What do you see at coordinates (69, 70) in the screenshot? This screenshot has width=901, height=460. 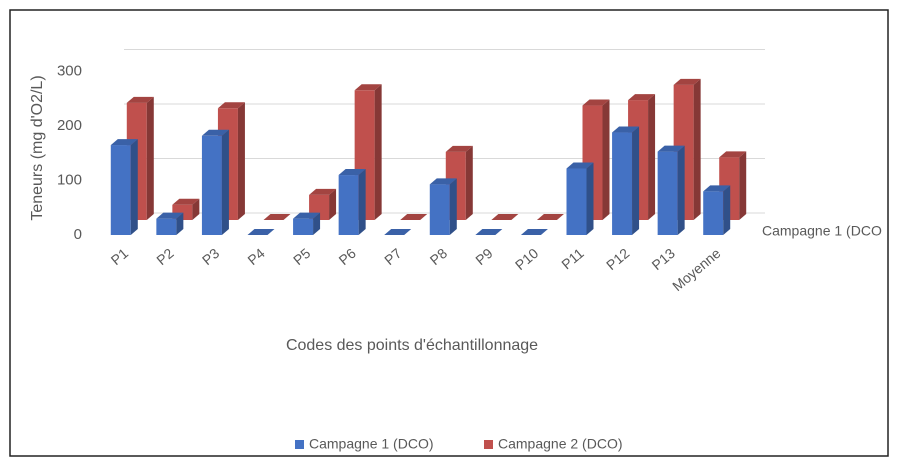 I see `y-tick-label: 300` at bounding box center [69, 70].